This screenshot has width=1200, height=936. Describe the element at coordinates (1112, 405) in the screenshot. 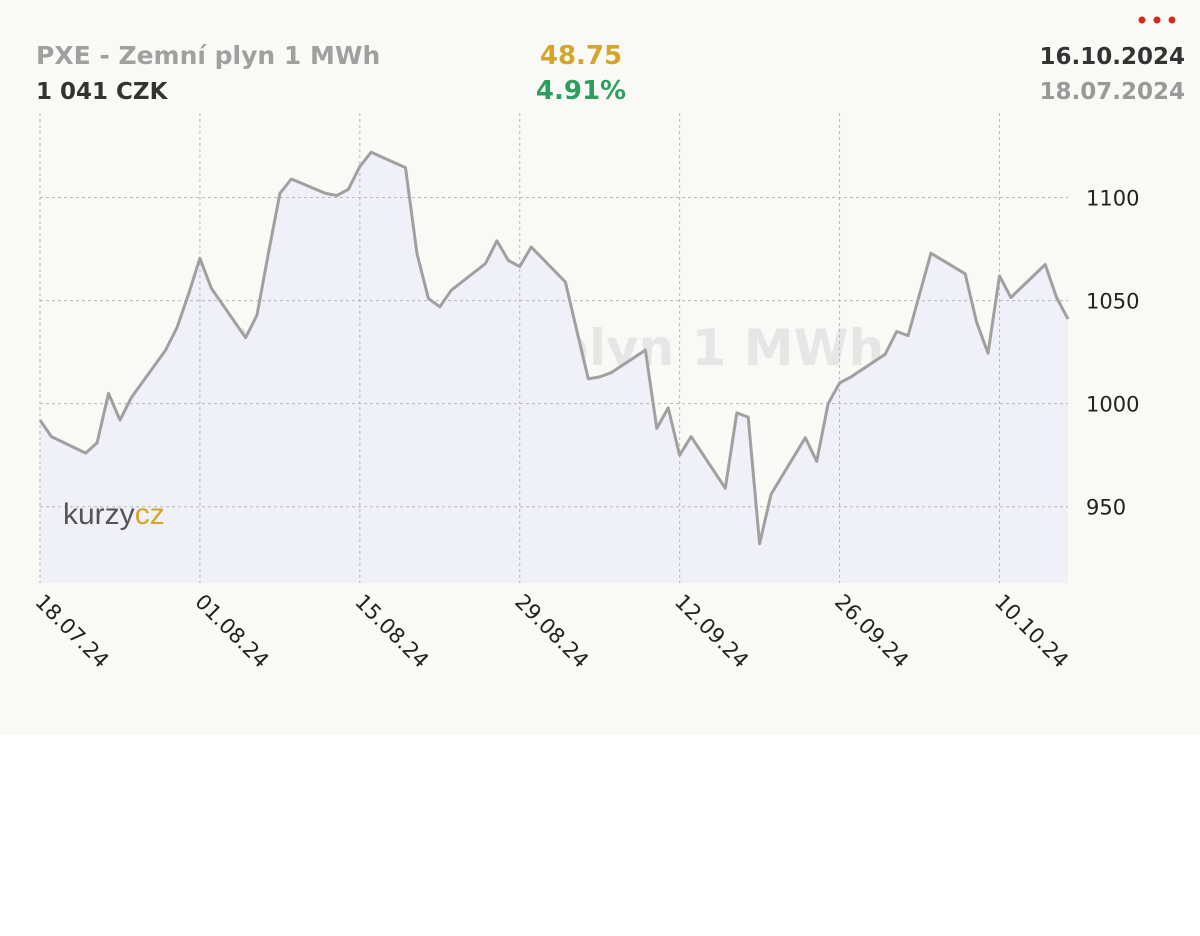

I see `y-tick-label: 1000` at that location.